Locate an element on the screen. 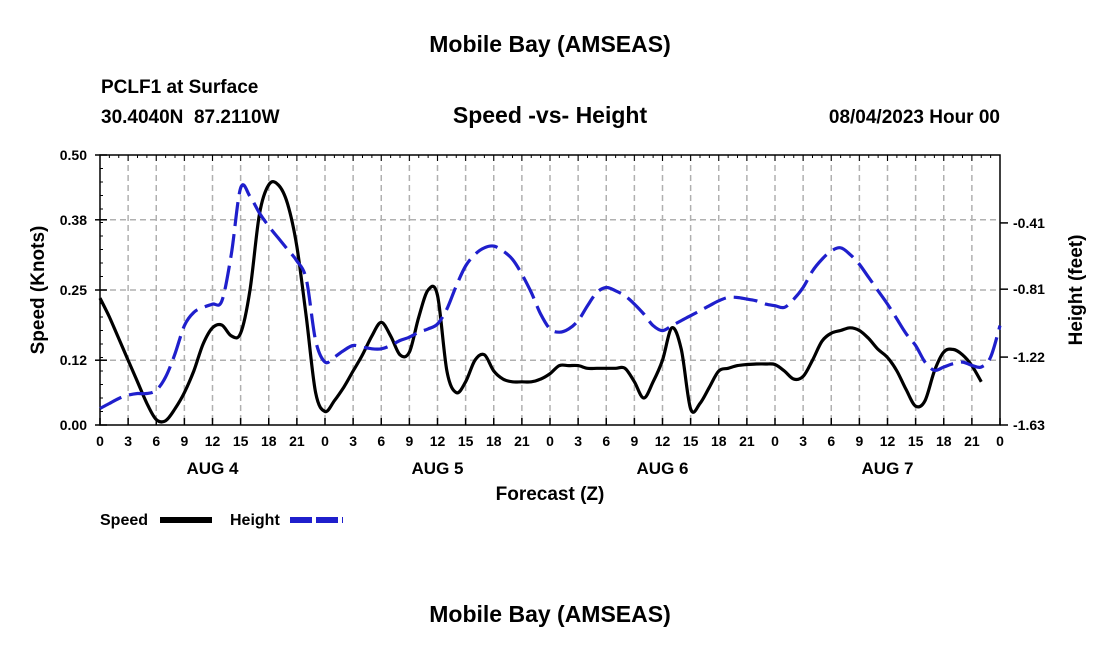 The image size is (1100, 650). legend-speed-label: Speed is located at coordinates (124, 520).